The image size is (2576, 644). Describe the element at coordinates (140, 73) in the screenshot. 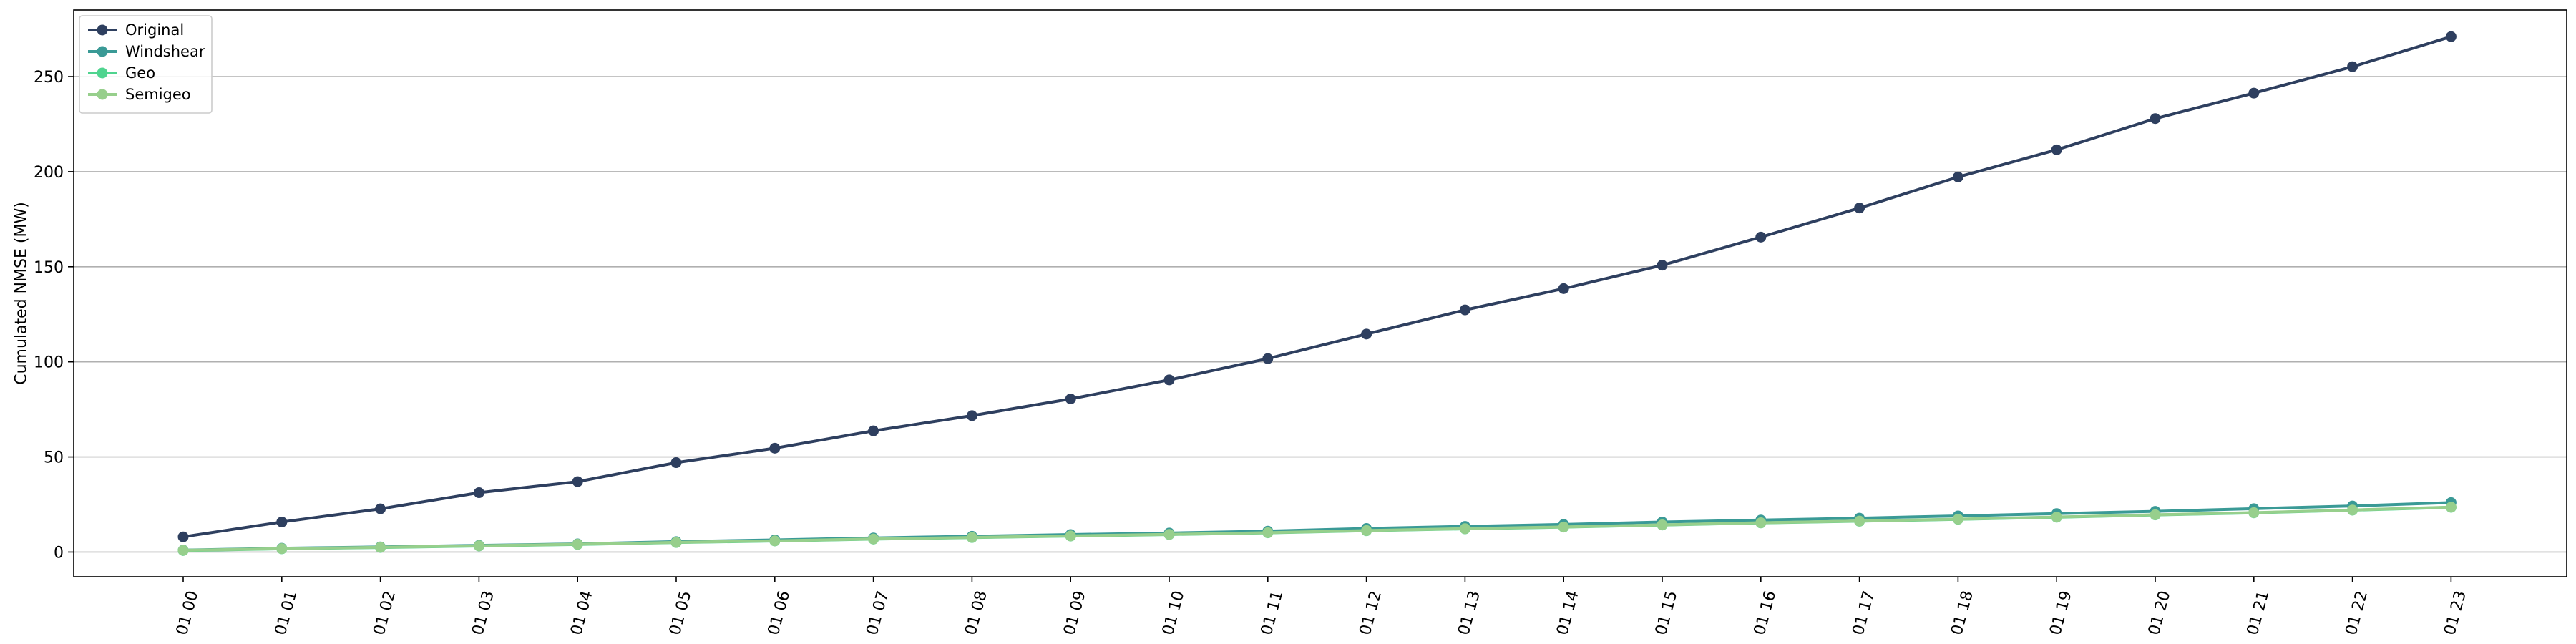

I see `legend-label: Geo` at that location.